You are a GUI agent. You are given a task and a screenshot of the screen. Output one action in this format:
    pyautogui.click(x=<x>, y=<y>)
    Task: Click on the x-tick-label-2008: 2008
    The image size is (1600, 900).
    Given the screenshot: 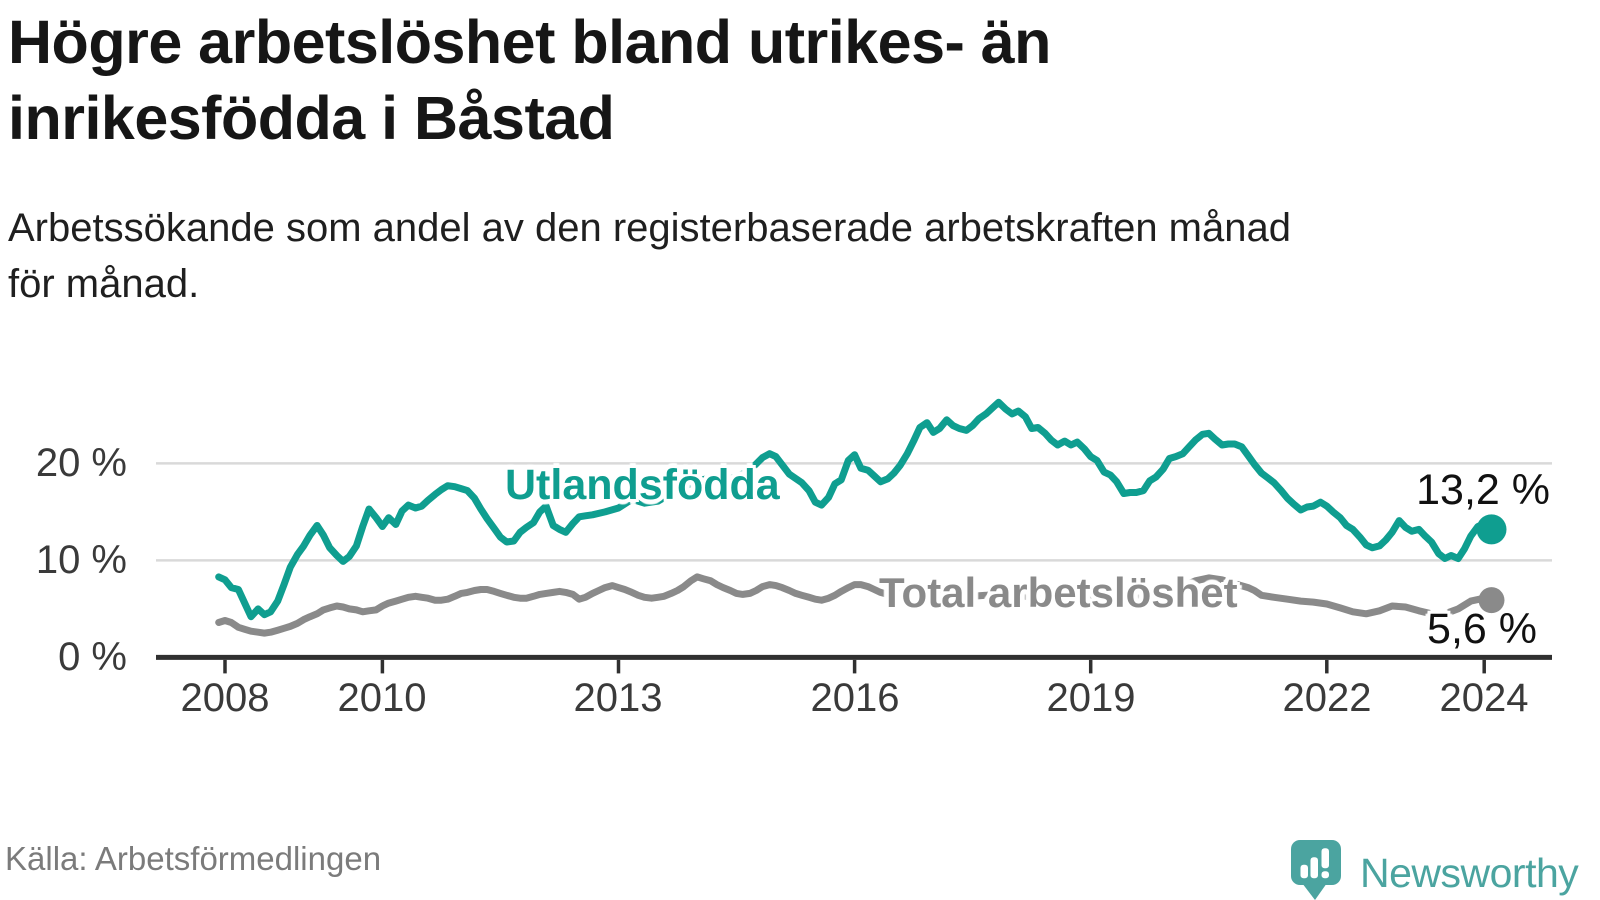 What is the action you would take?
    pyautogui.click(x=225, y=698)
    